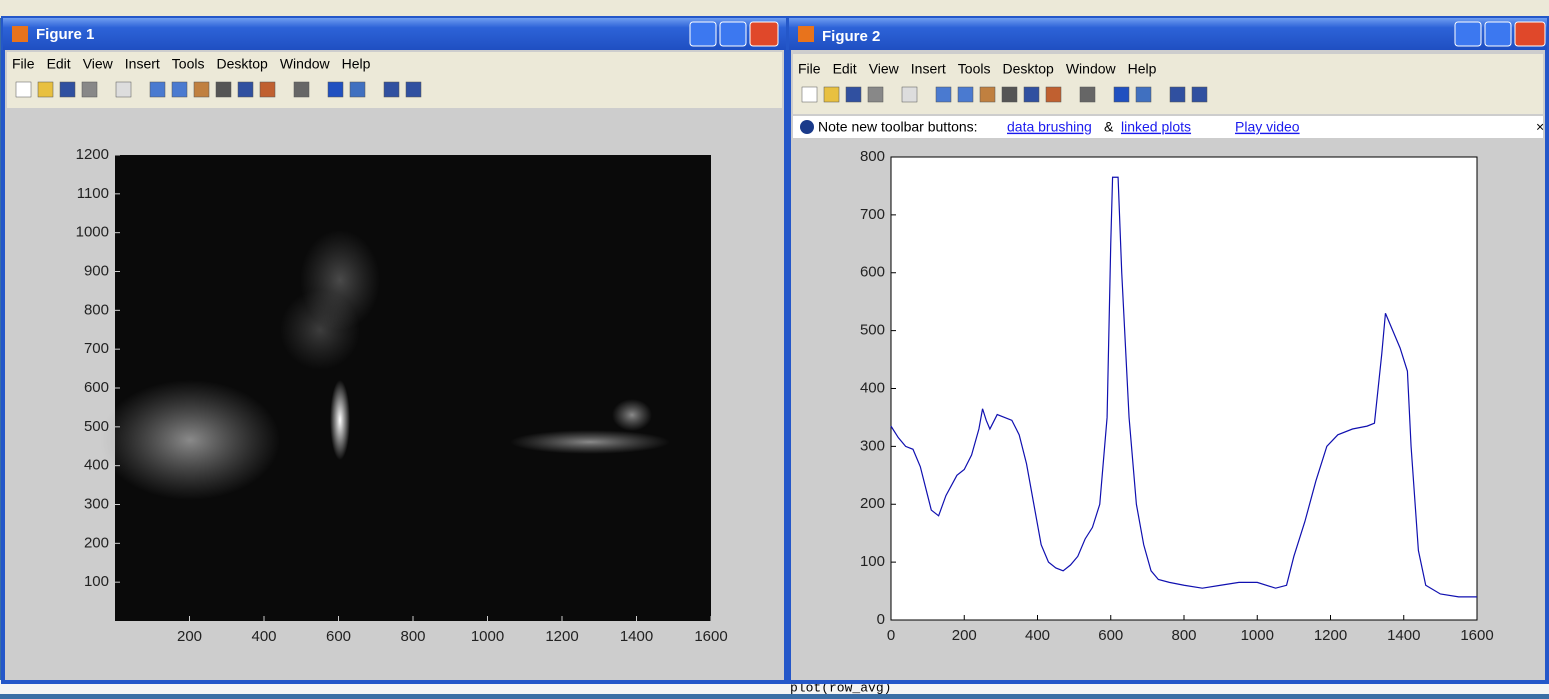  I want to click on y-tick-label: 300, so click(96, 503).